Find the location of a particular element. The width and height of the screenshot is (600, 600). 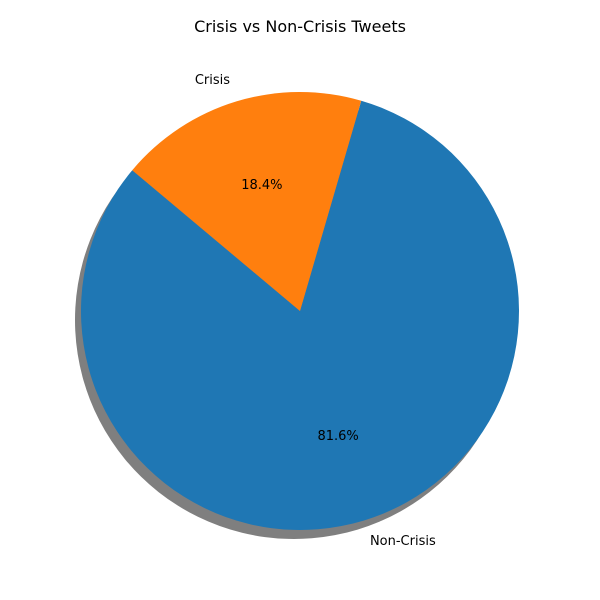

slice-label-crisis: Crisis is located at coordinates (212, 80).